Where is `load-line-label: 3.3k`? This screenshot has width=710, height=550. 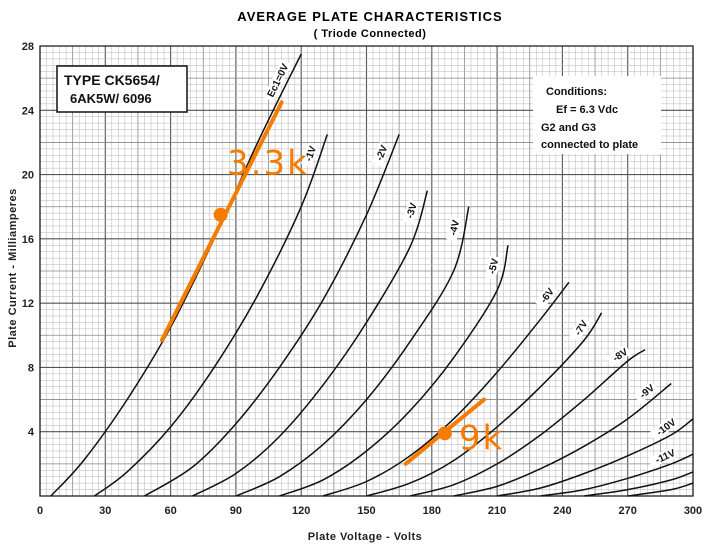
load-line-label: 3.3k is located at coordinates (268, 163).